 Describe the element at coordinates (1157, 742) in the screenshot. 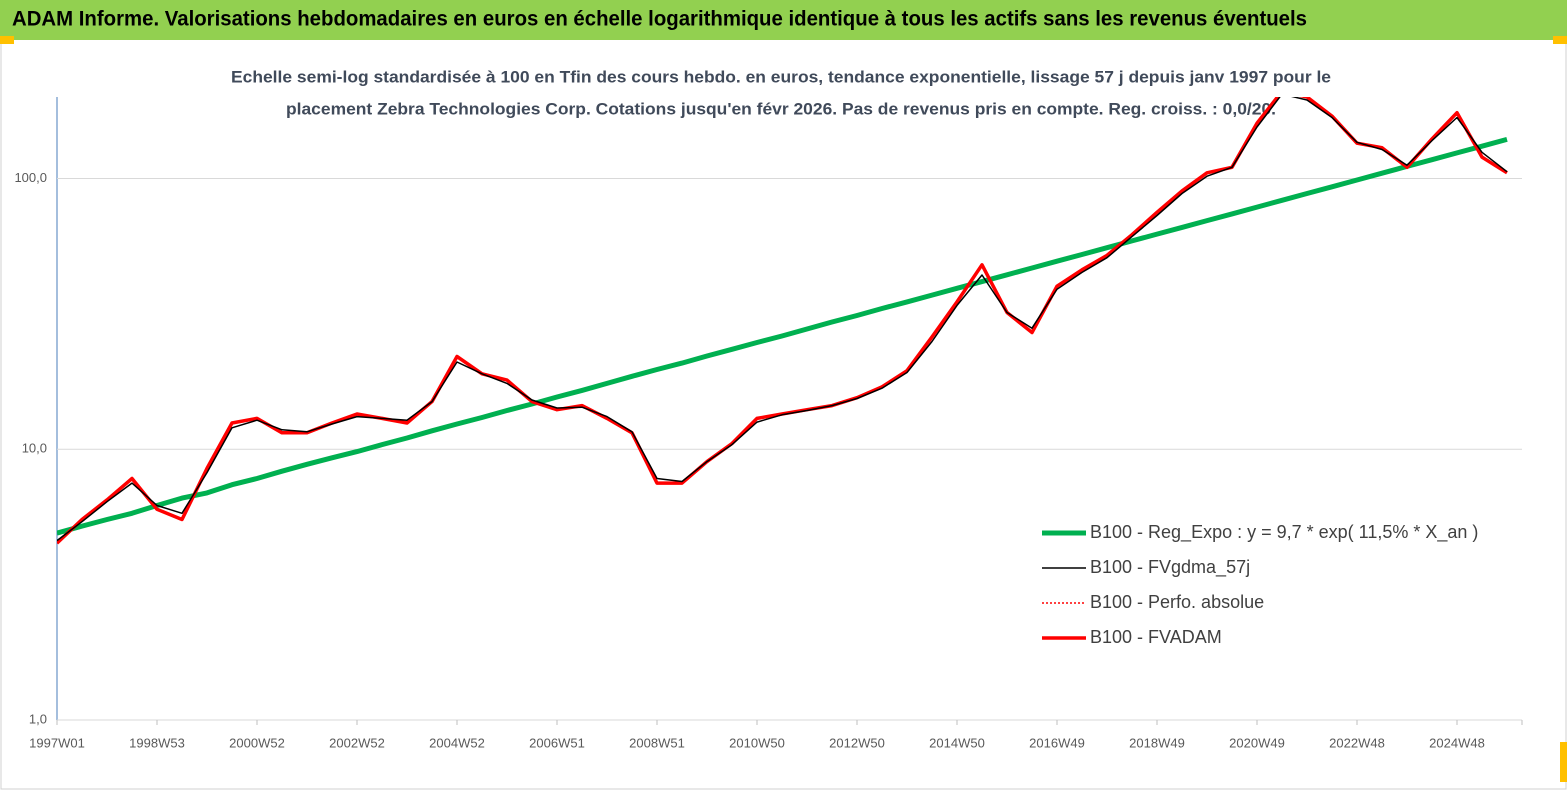

I see `x-tick-label: 2018W49` at that location.